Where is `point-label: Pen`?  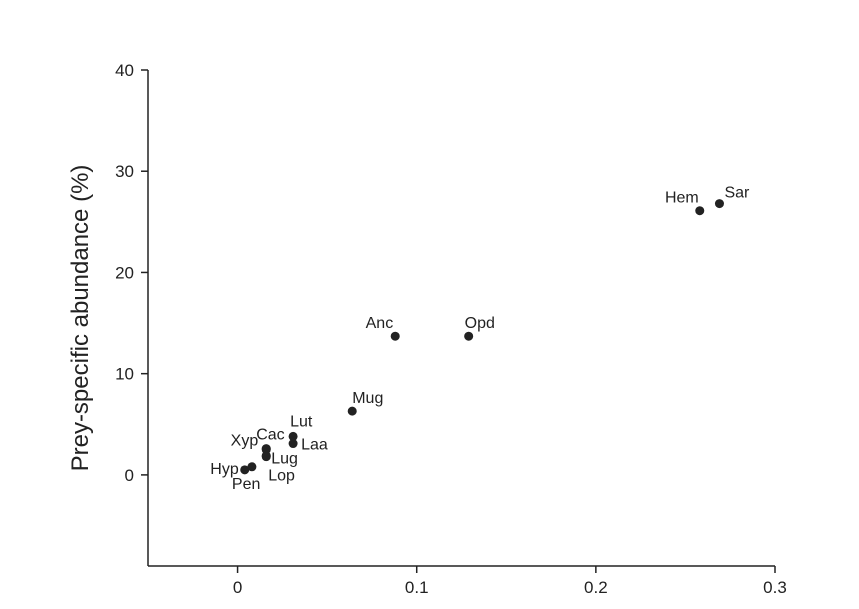 point-label: Pen is located at coordinates (246, 484).